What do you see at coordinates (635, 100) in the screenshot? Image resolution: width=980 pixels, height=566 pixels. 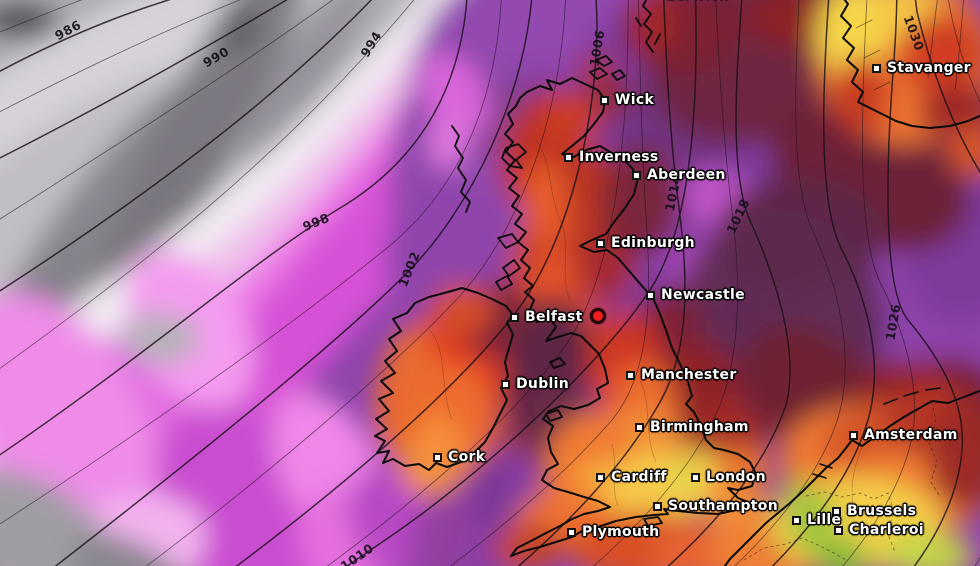 I see `city-name: Wick` at bounding box center [635, 100].